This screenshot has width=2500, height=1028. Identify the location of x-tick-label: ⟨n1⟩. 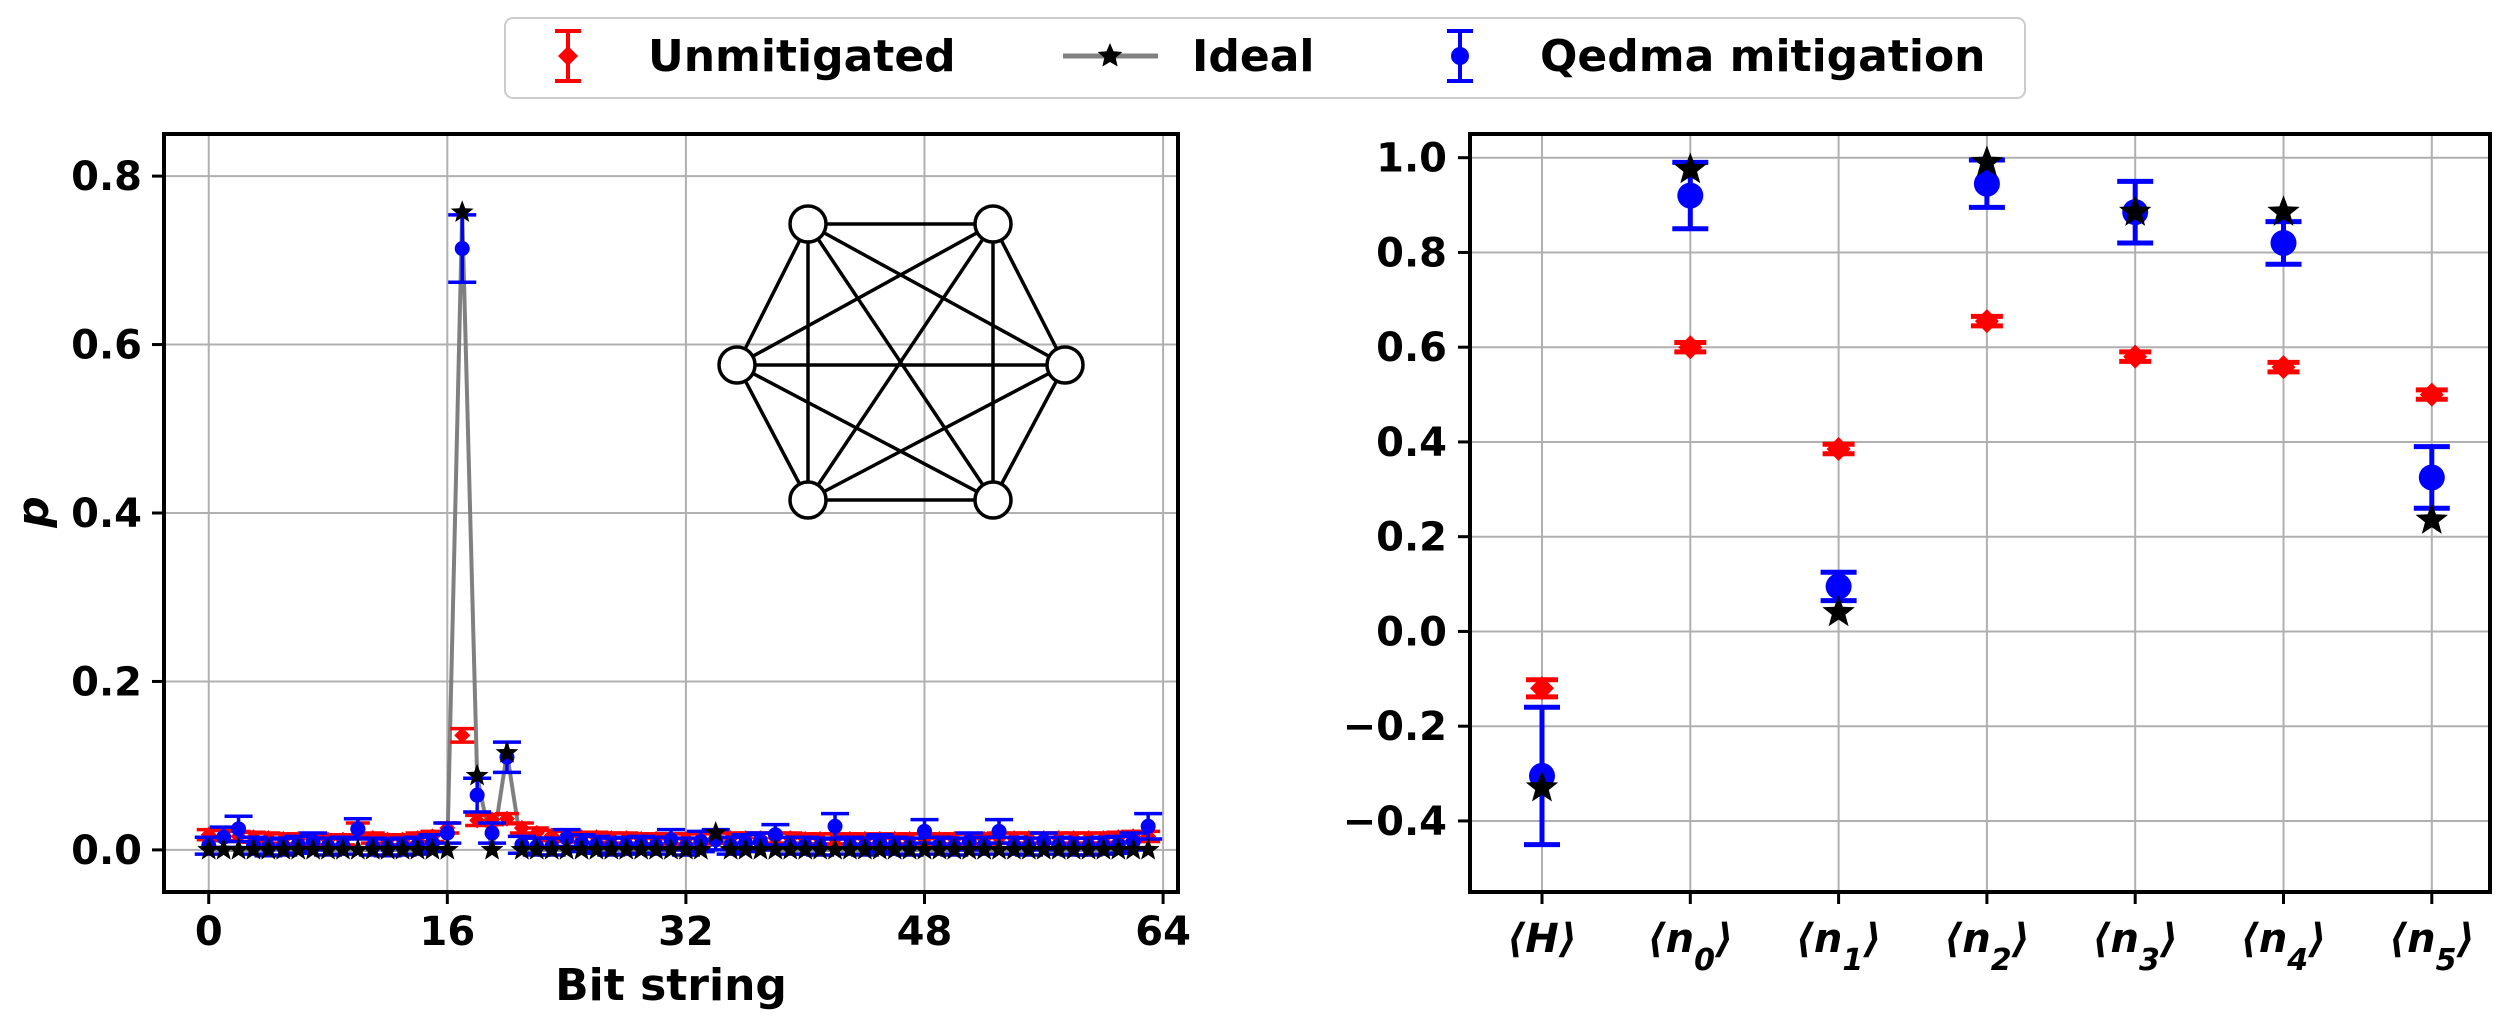
(1839, 947).